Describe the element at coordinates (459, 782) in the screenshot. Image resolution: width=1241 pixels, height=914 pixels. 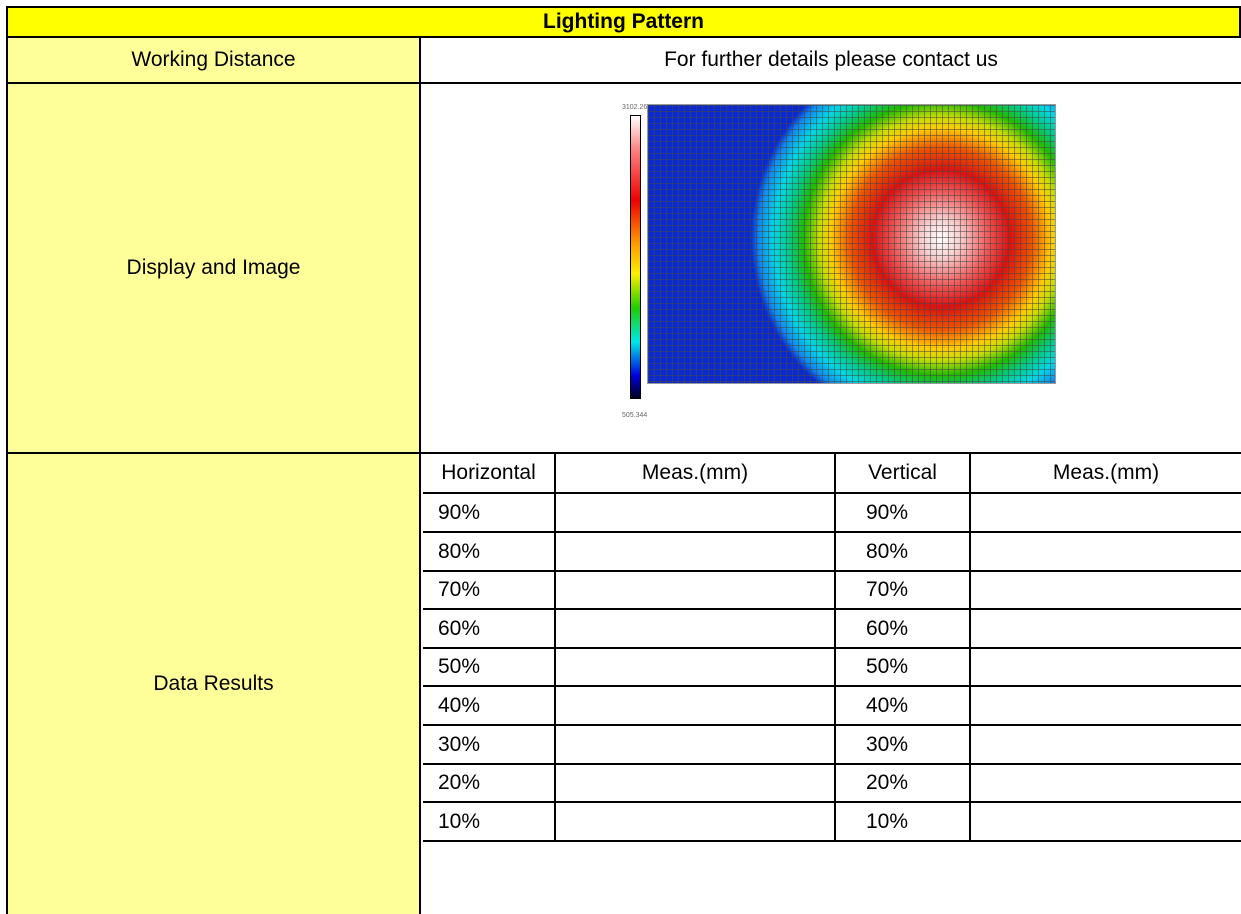
I see `horizontal-pct-cell: 20%` at that location.